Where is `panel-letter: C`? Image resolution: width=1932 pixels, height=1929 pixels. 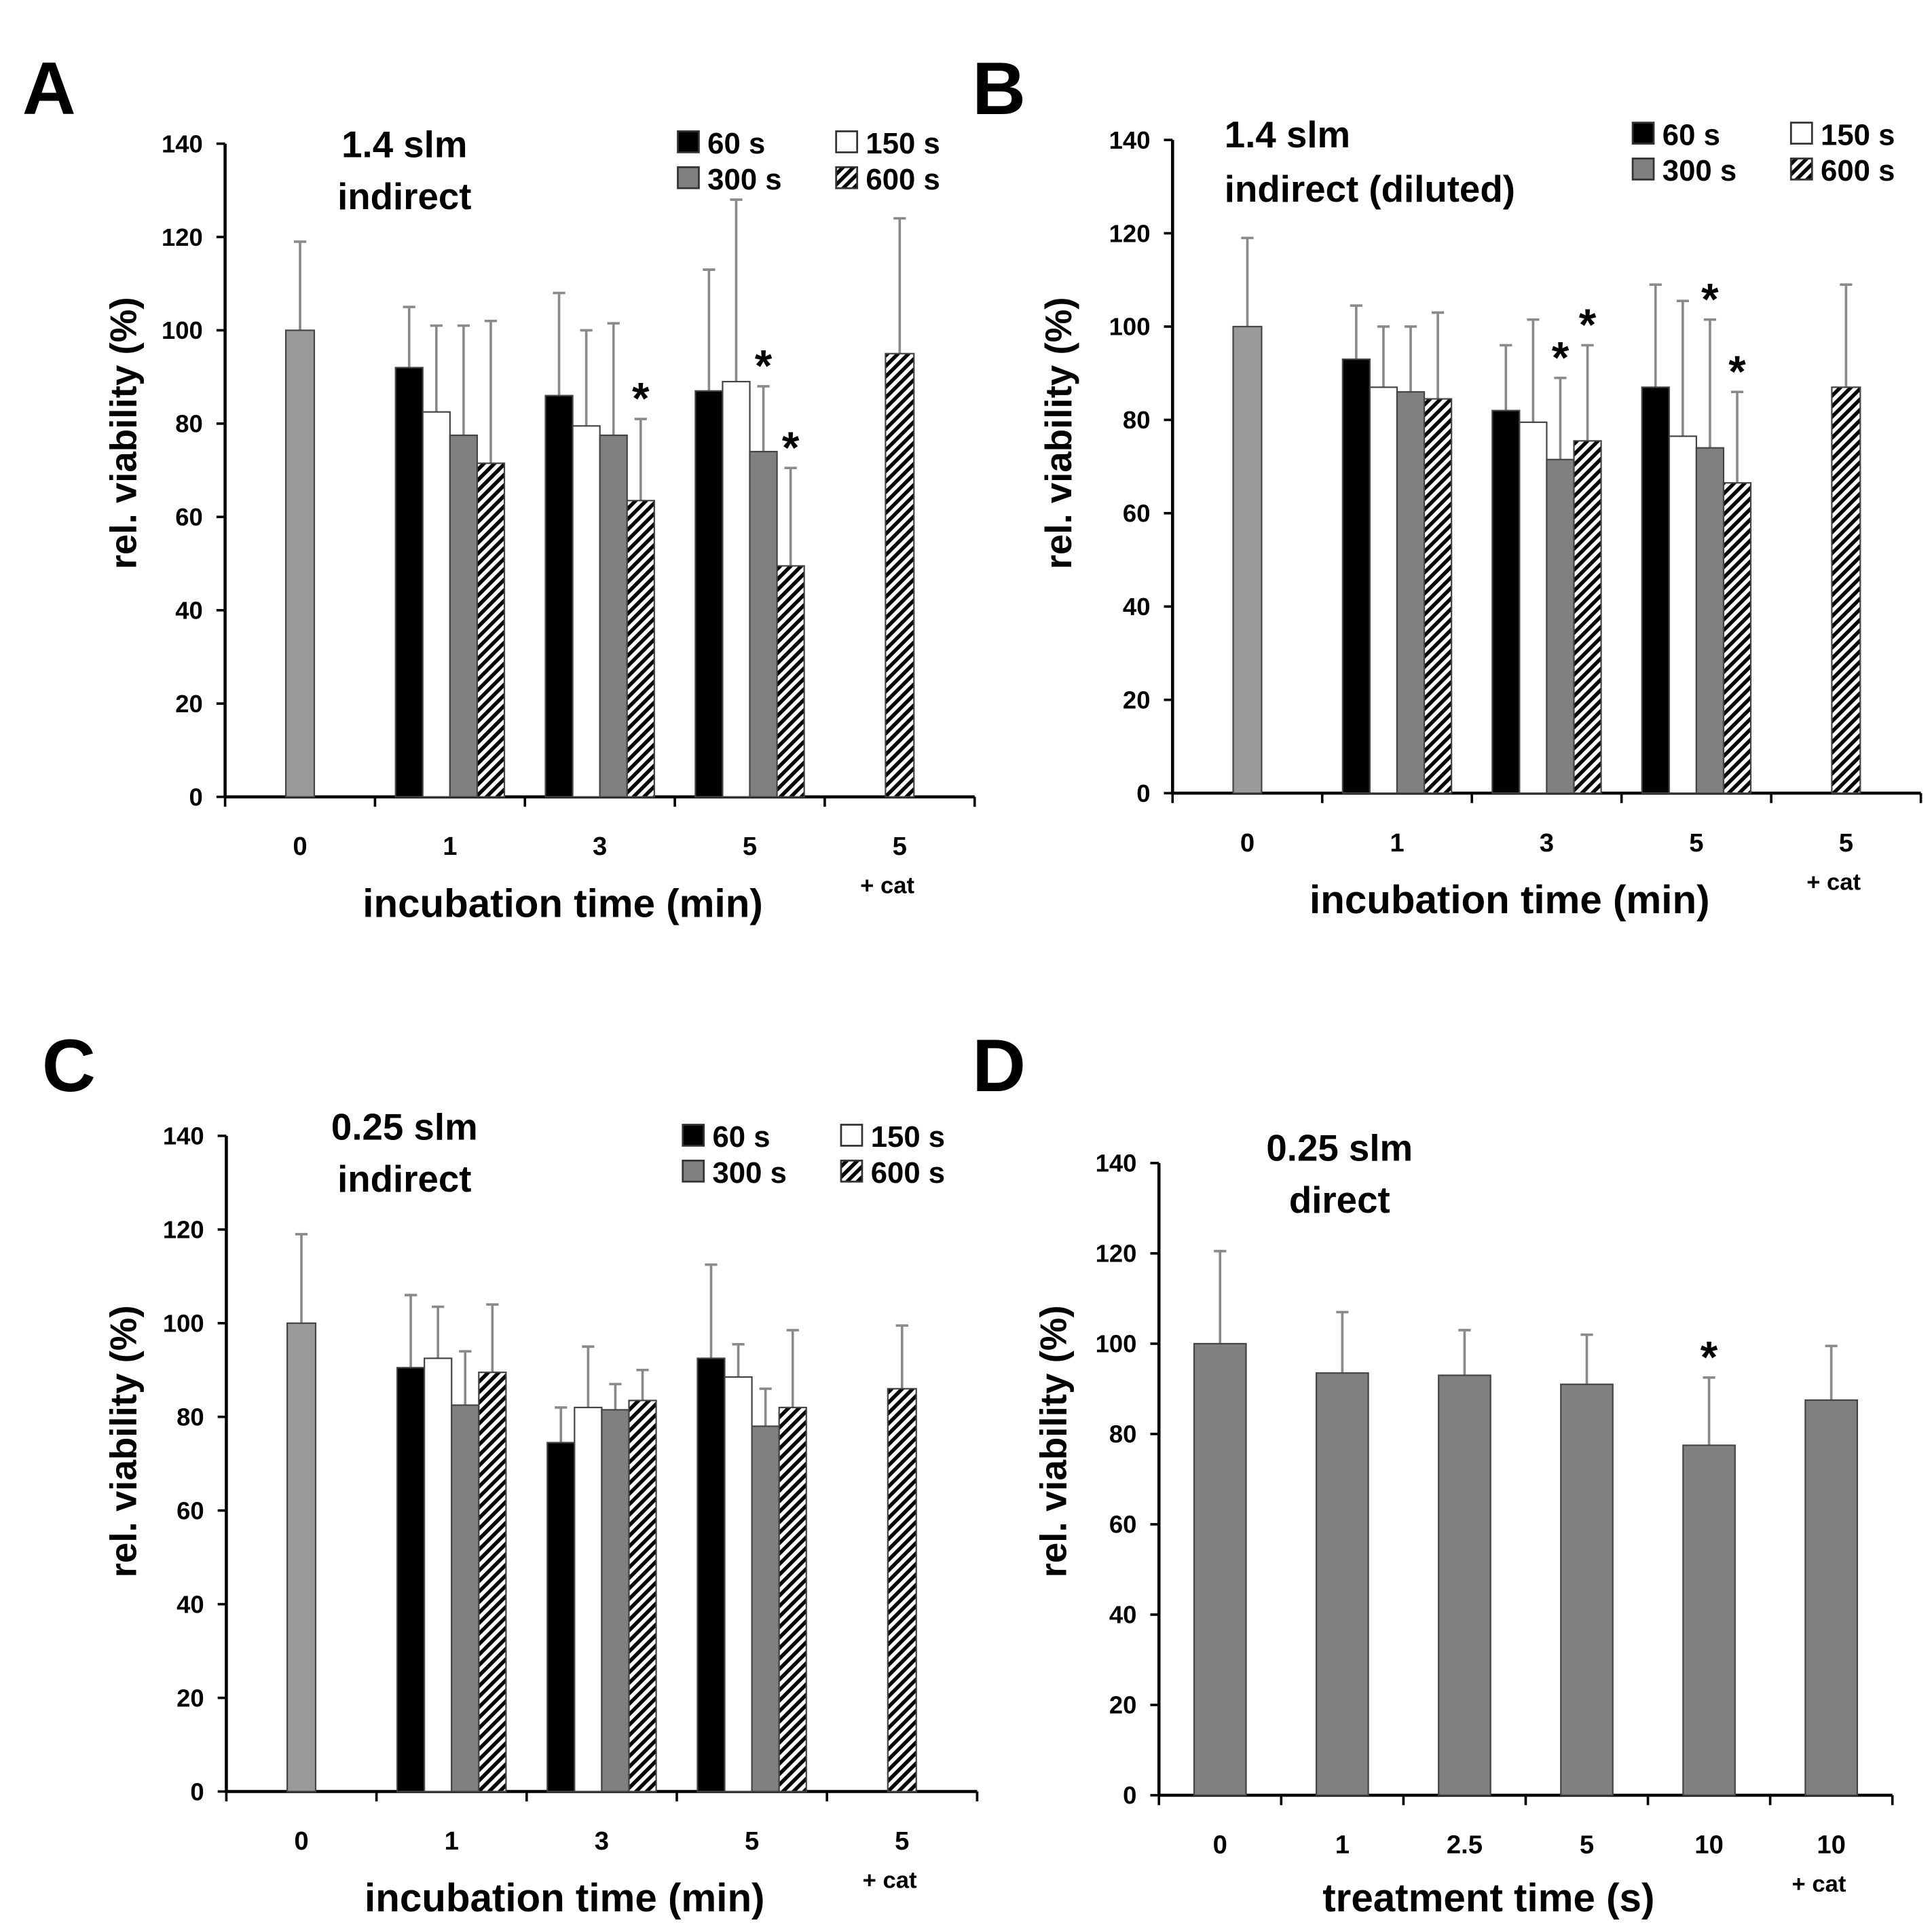 panel-letter: C is located at coordinates (69, 1066).